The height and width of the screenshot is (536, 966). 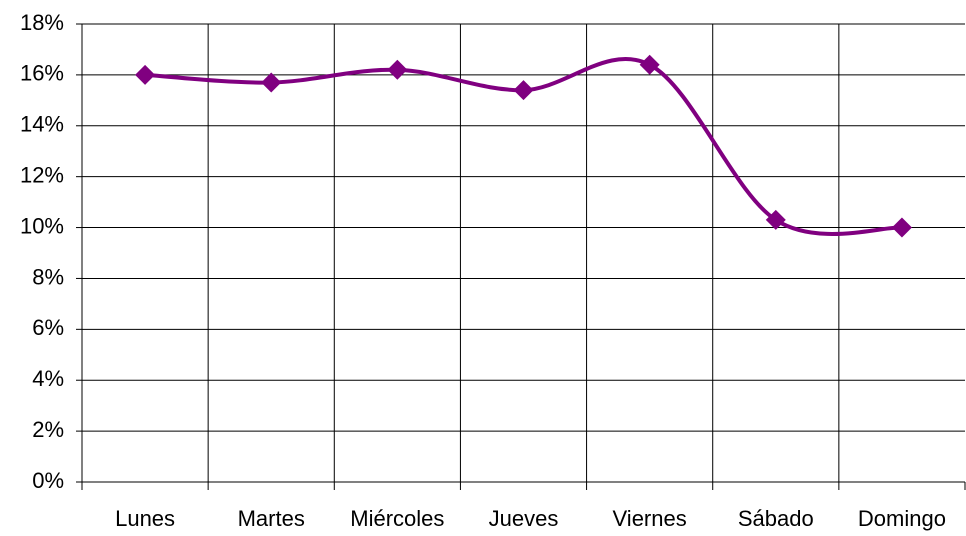 What do you see at coordinates (48, 429) in the screenshot?
I see `y-tick-label: 2%` at bounding box center [48, 429].